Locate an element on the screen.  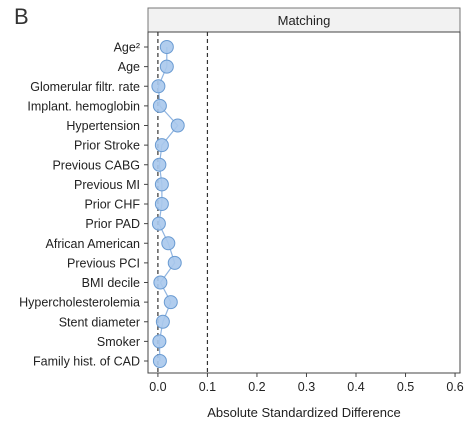
y-tick-label: Hypertension is located at coordinates (103, 126).